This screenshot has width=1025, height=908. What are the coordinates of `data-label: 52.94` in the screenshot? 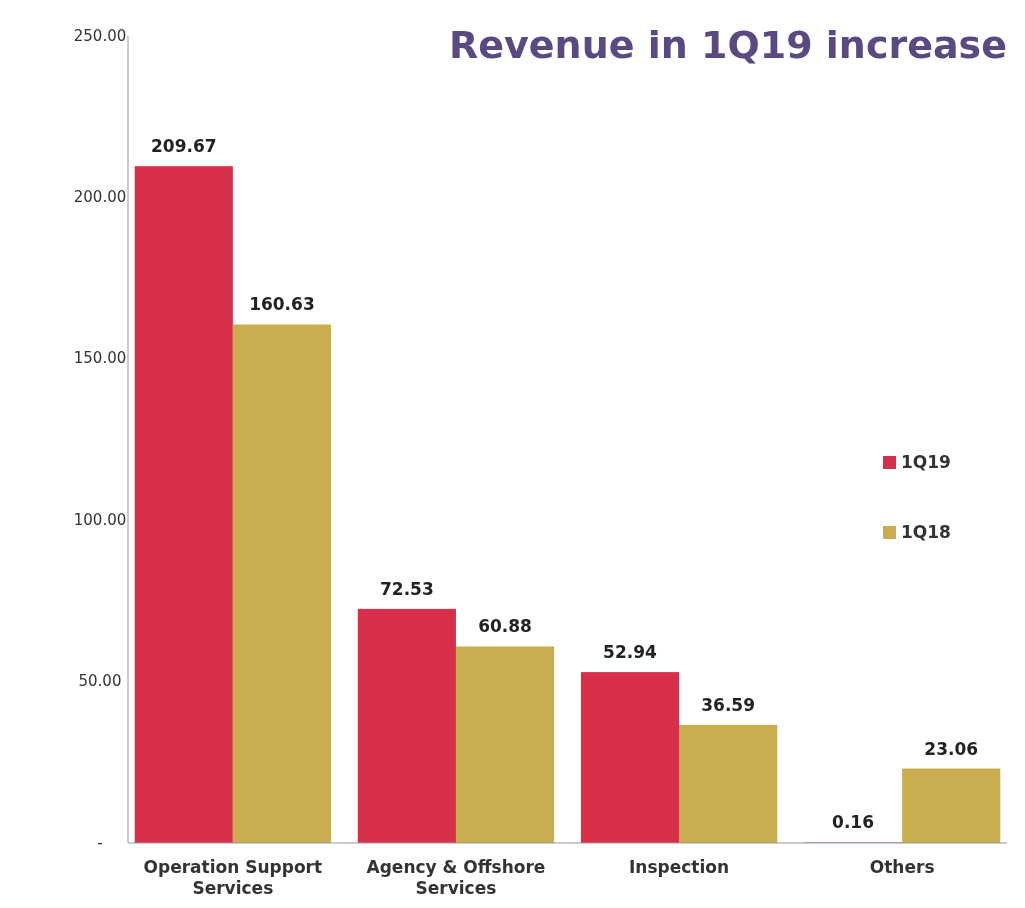 It's located at (630, 652).